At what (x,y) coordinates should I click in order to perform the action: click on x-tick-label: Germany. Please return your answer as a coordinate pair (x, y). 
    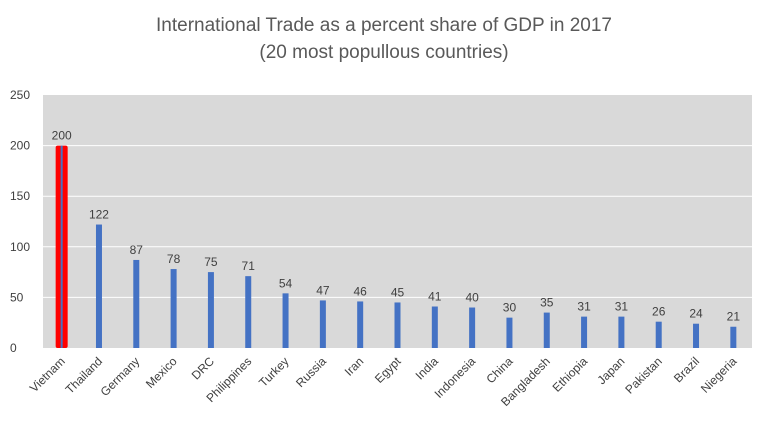
    Looking at the image, I should click on (120, 376).